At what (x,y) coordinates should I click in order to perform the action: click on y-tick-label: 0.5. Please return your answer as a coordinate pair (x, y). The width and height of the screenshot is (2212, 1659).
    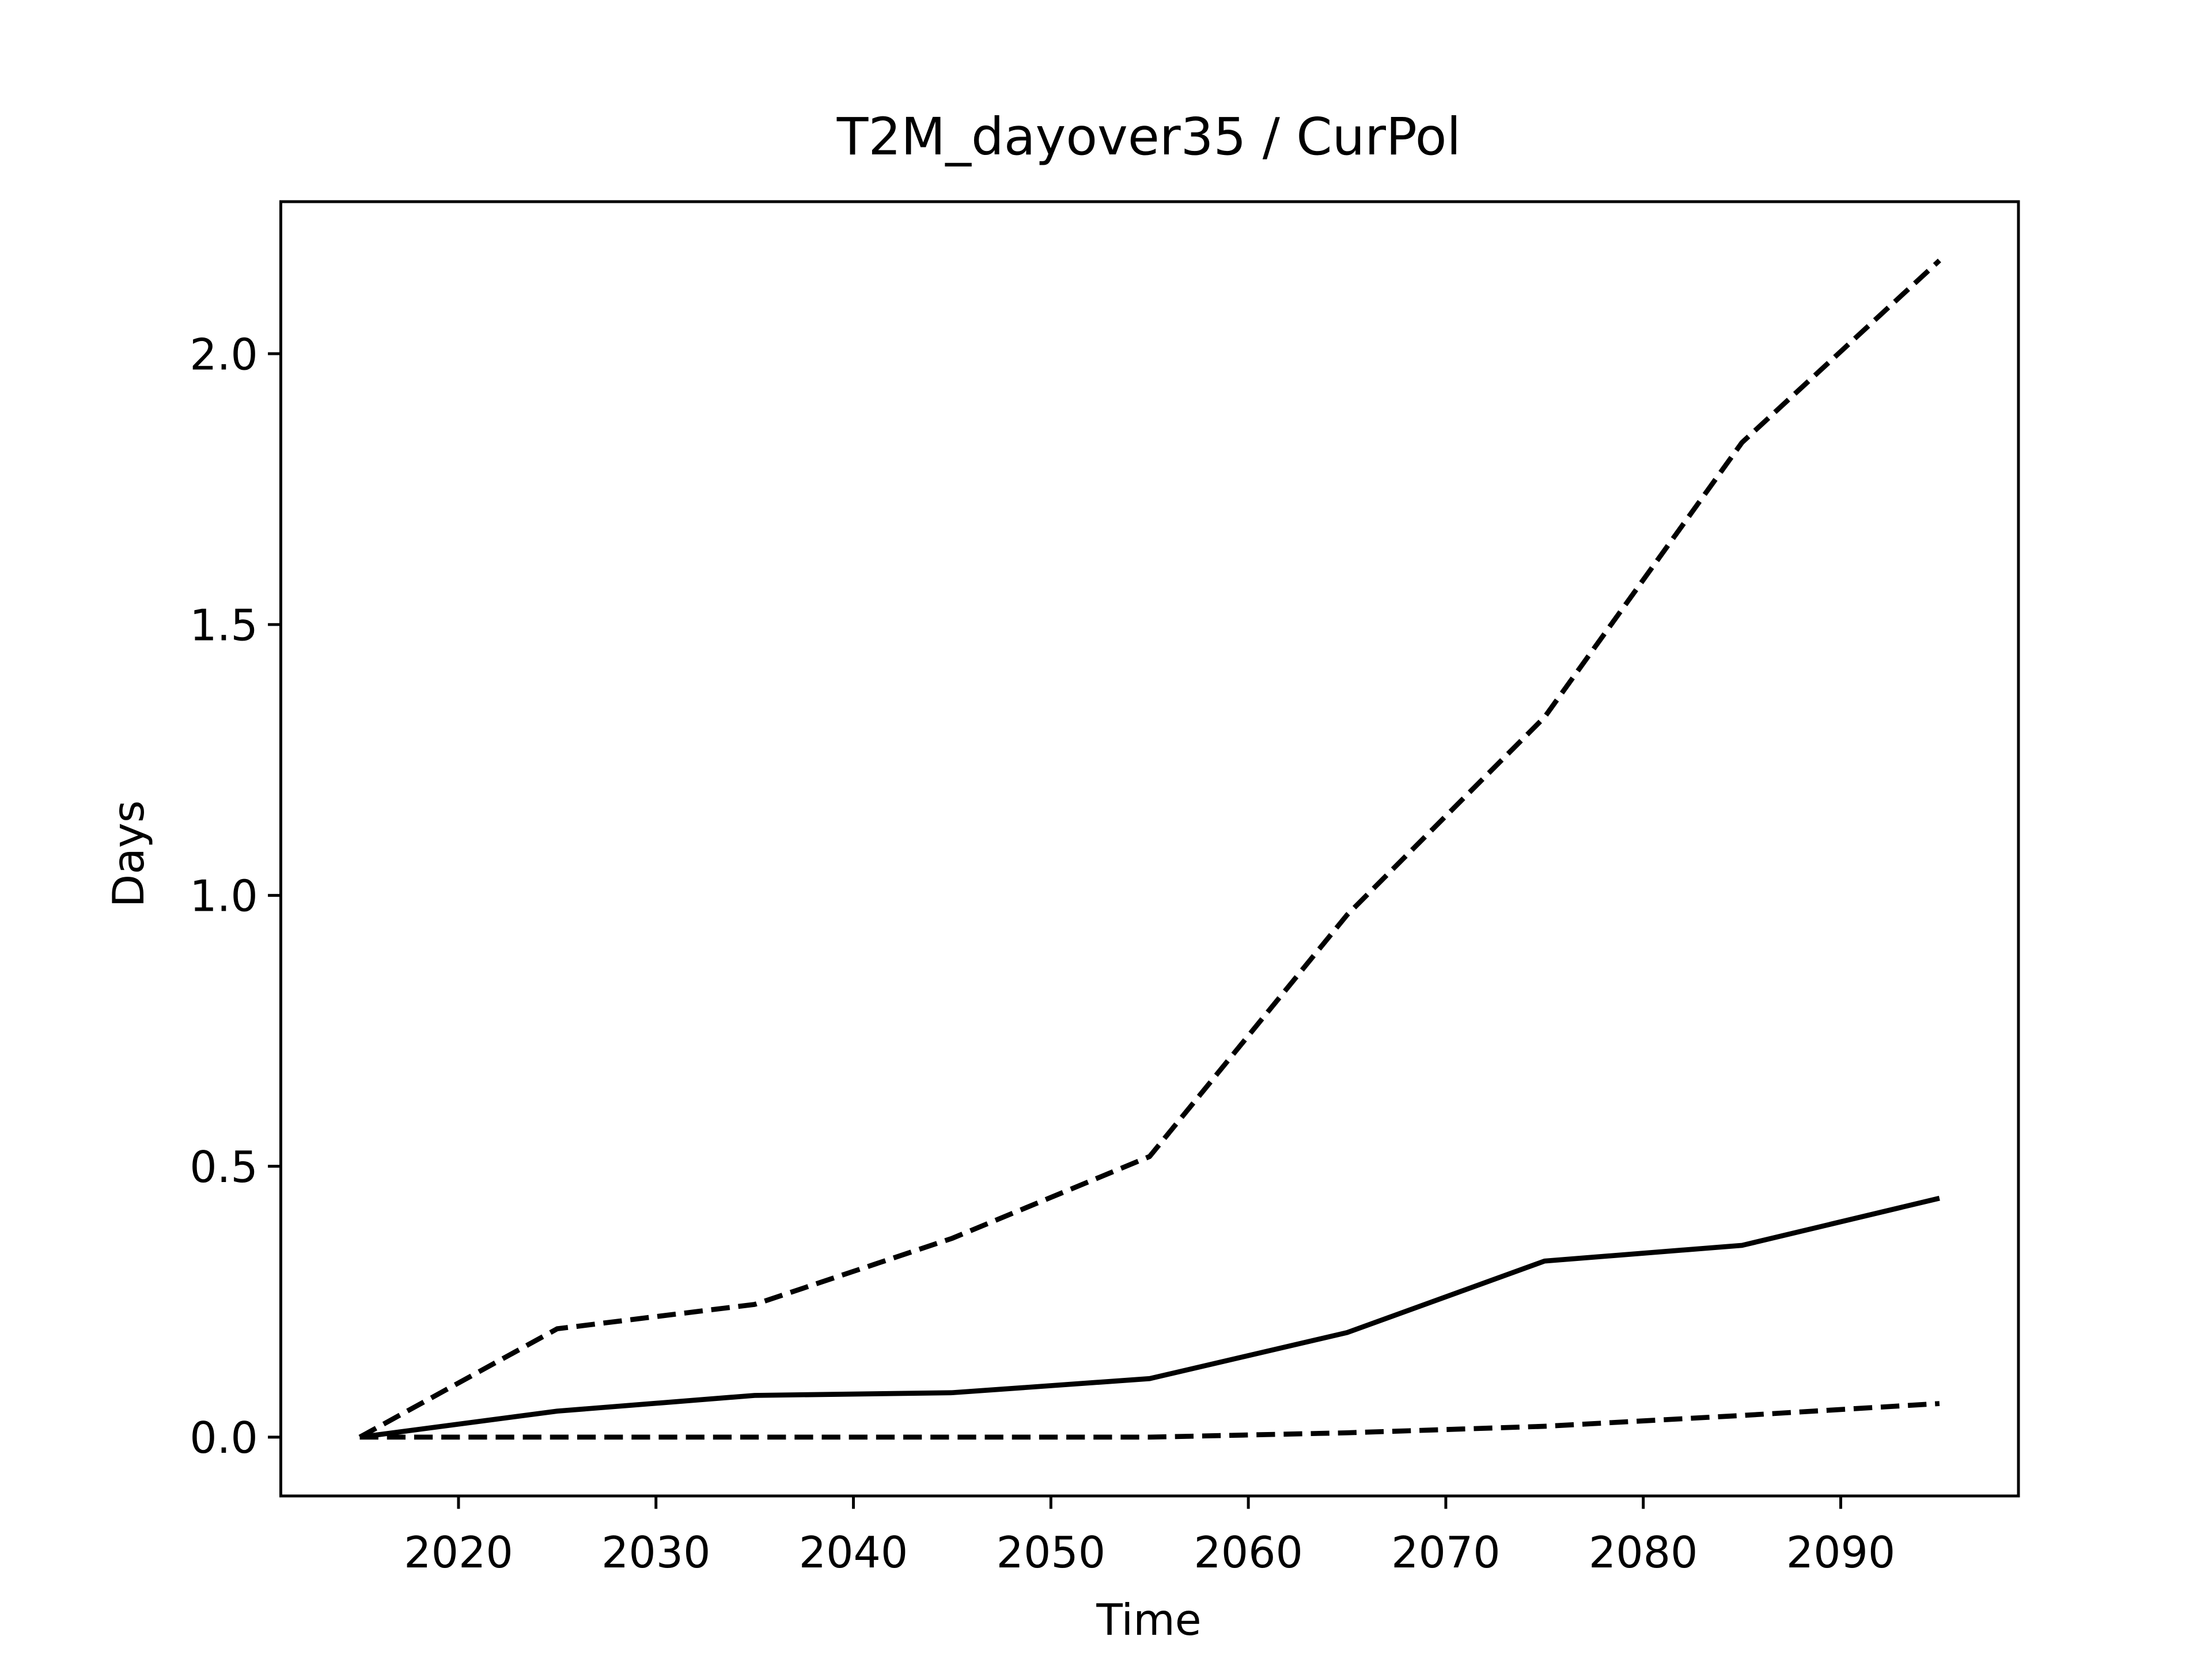
    Looking at the image, I should click on (223, 1167).